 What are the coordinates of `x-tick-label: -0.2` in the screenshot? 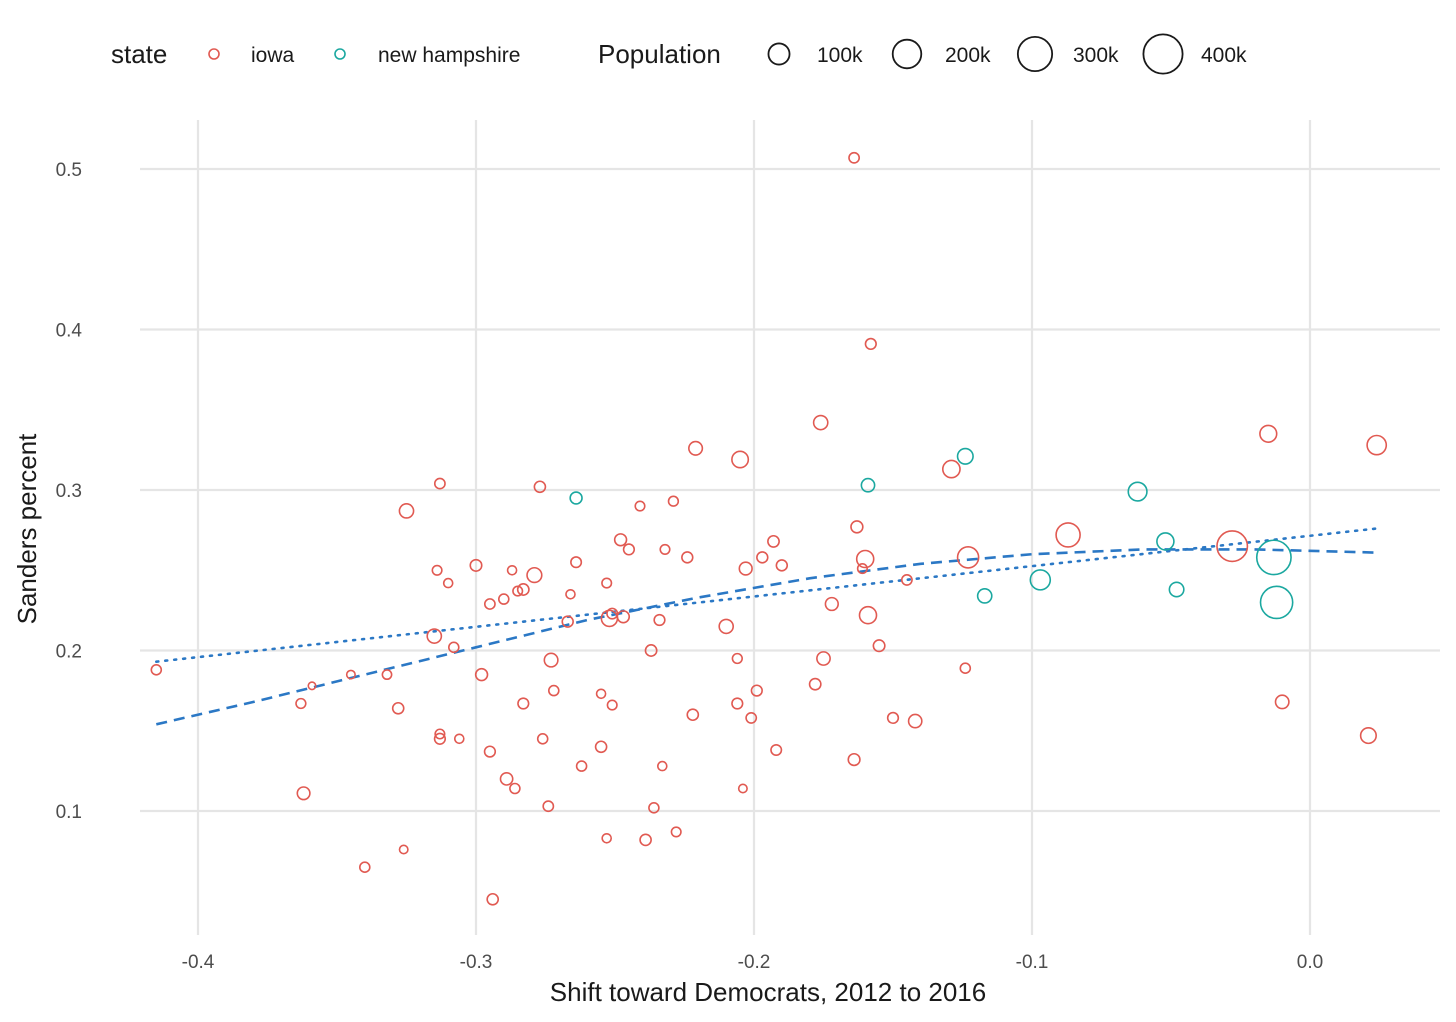 It's located at (754, 962).